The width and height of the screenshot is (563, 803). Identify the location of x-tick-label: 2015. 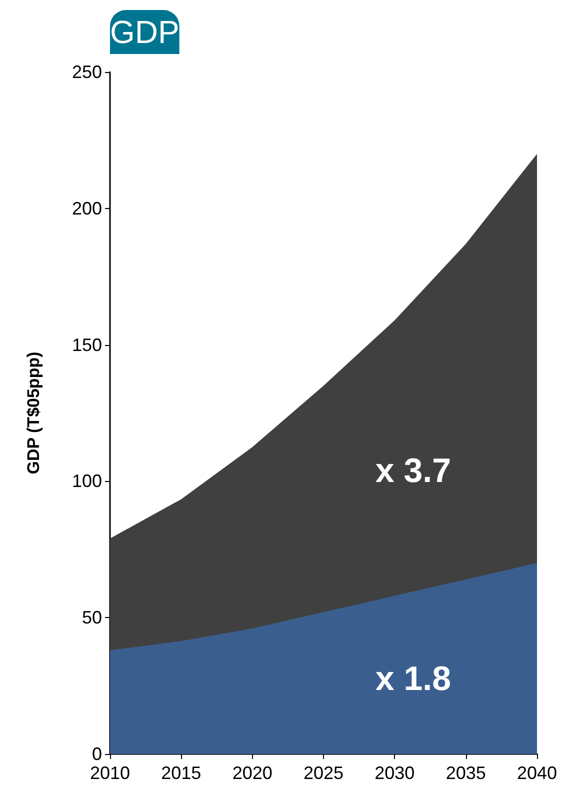
(181, 773).